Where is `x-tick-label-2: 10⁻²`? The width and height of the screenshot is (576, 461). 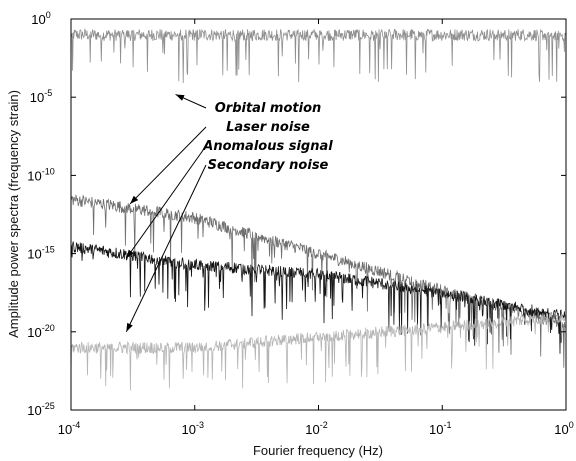 x-tick-label-2: 10⁻² is located at coordinates (316, 428).